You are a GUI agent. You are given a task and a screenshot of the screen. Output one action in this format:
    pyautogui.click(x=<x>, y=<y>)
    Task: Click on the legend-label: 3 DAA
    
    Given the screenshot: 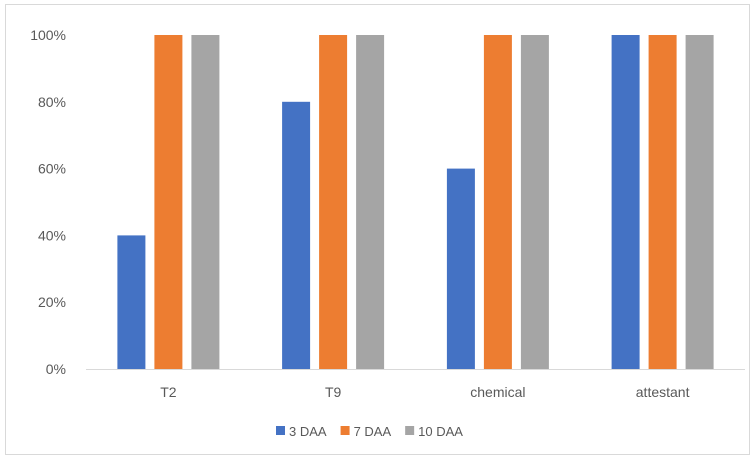 What is the action you would take?
    pyautogui.click(x=308, y=431)
    